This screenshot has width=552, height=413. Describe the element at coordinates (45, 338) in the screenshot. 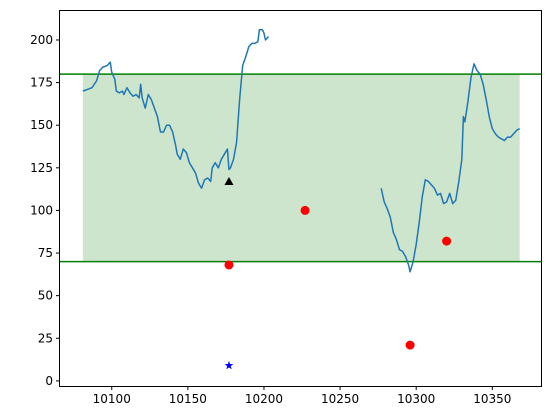

I see `y-tick-label: 25` at that location.